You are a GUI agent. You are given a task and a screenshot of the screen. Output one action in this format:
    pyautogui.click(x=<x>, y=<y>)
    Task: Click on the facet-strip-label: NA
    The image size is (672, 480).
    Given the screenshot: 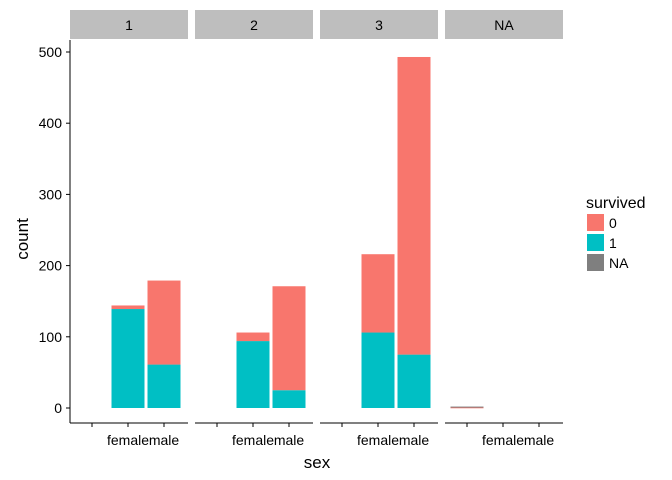 What is the action you would take?
    pyautogui.click(x=504, y=25)
    